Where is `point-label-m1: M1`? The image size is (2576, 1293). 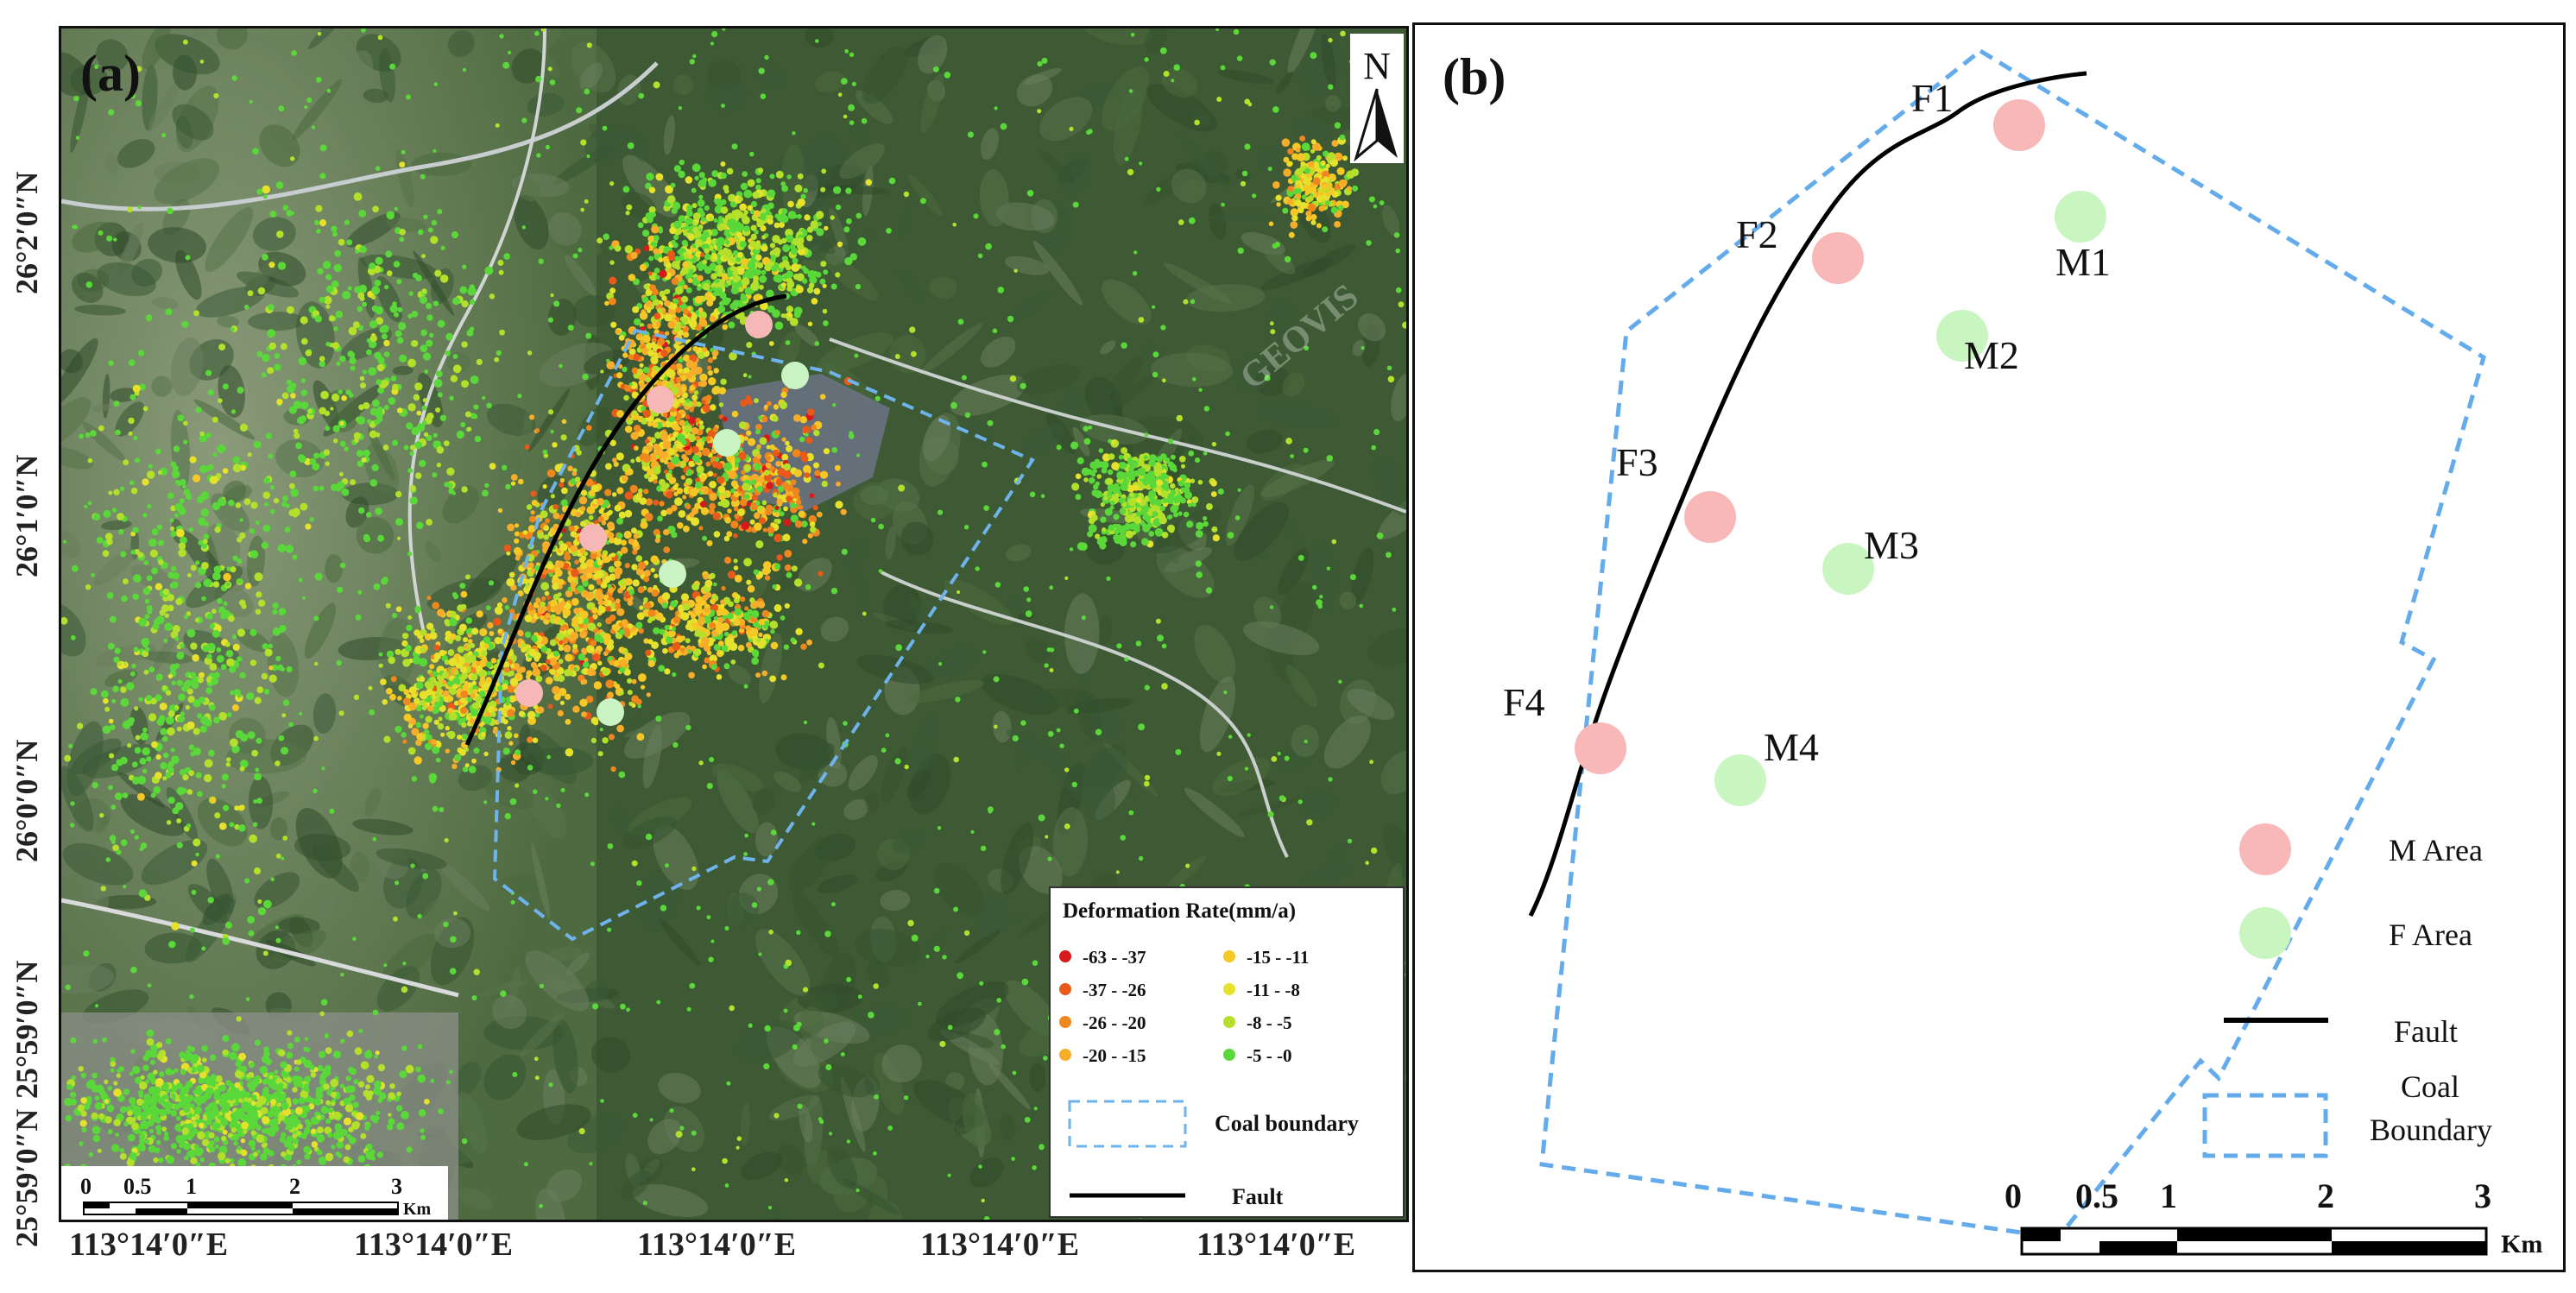
point-label-m1: M1 is located at coordinates (2083, 262).